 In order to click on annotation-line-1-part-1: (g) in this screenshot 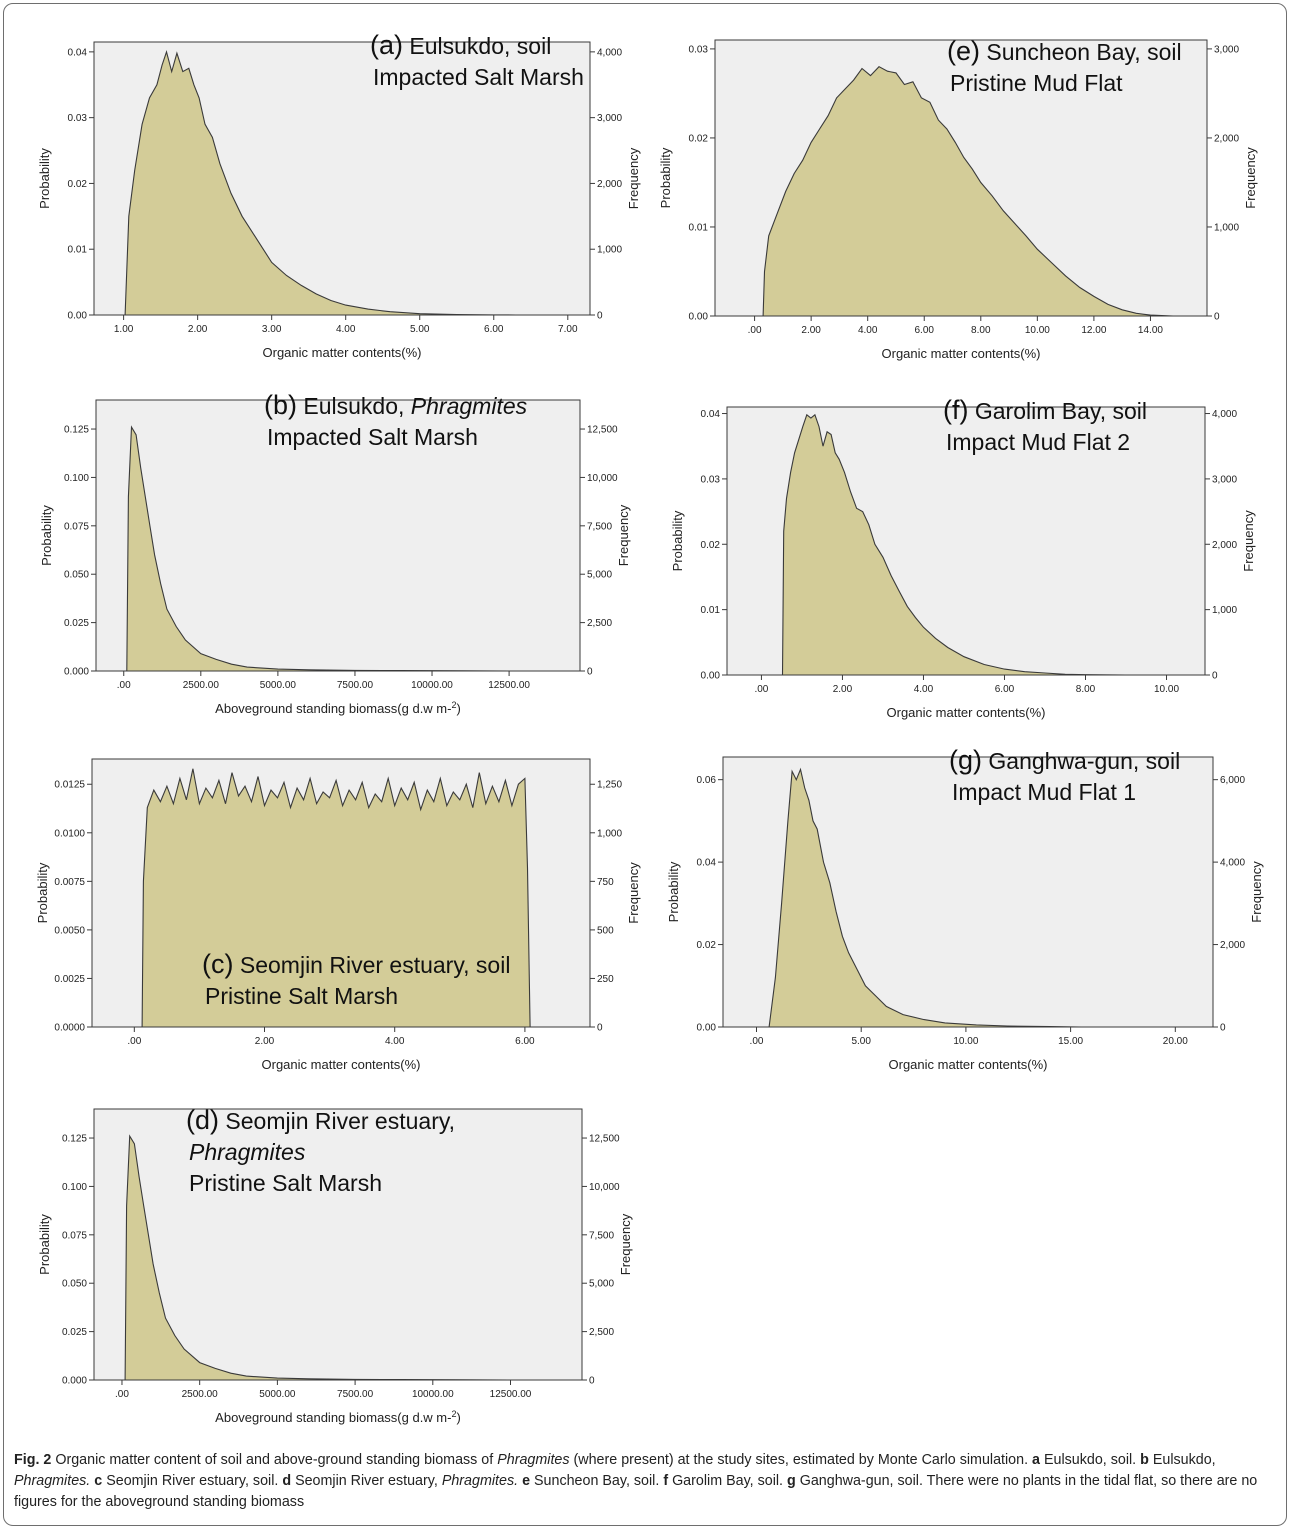, I will do `click(965, 760)`.